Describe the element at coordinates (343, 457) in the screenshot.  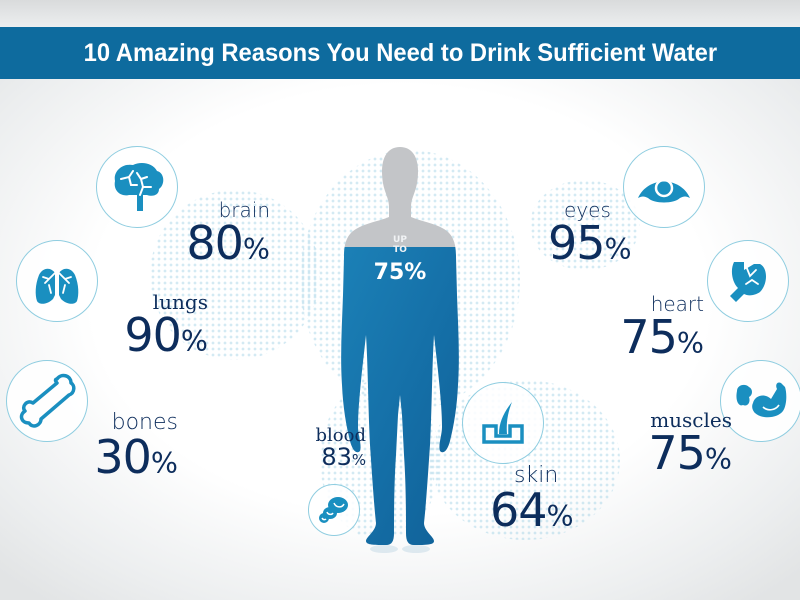
I see `stat-value: 83%` at that location.